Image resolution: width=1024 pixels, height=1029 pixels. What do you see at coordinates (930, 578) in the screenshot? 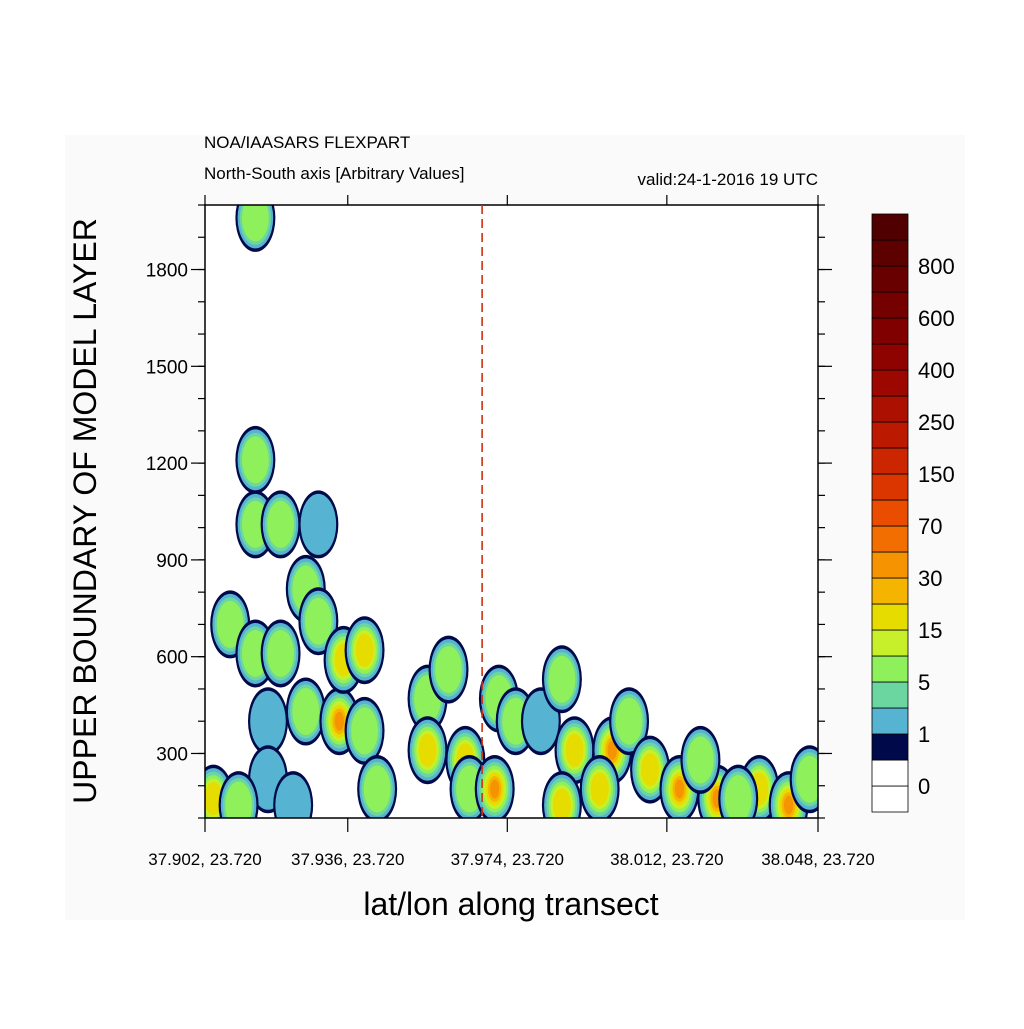
I see `colorbar-label: 30` at bounding box center [930, 578].